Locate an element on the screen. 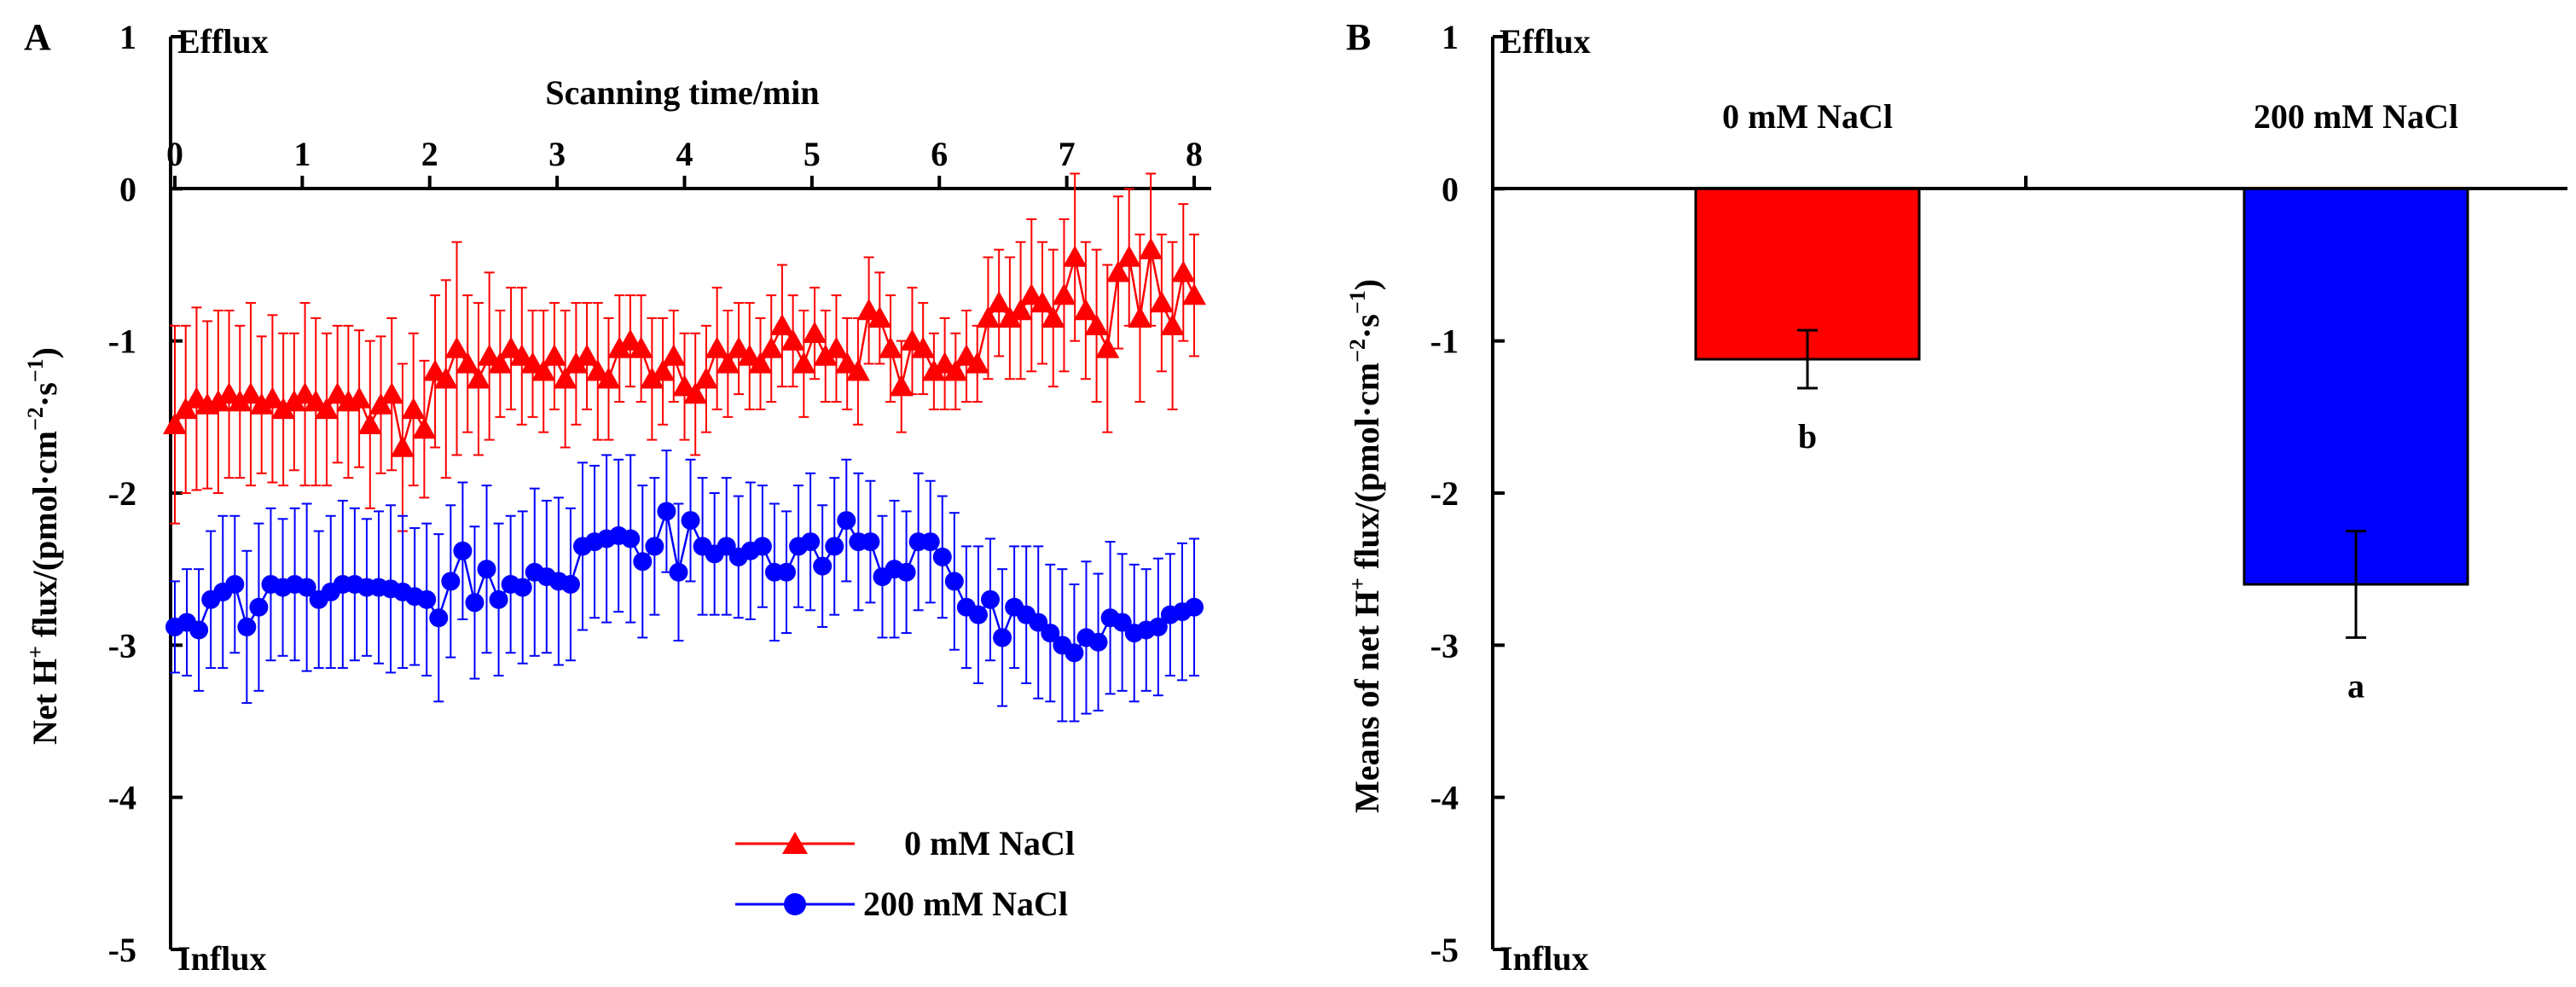 The image size is (2576, 987). panel-b-y-axis-title: Means of net H+ flux/(pmol·cm−2·s−1) is located at coordinates (1365, 546).